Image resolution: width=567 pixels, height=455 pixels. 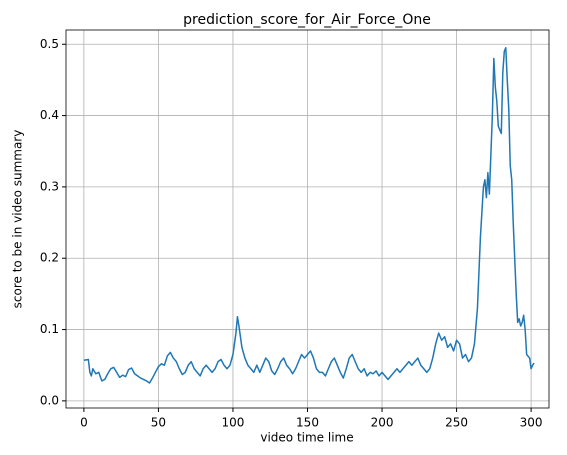 What do you see at coordinates (84, 423) in the screenshot?
I see `x-tick-label: 0` at bounding box center [84, 423].